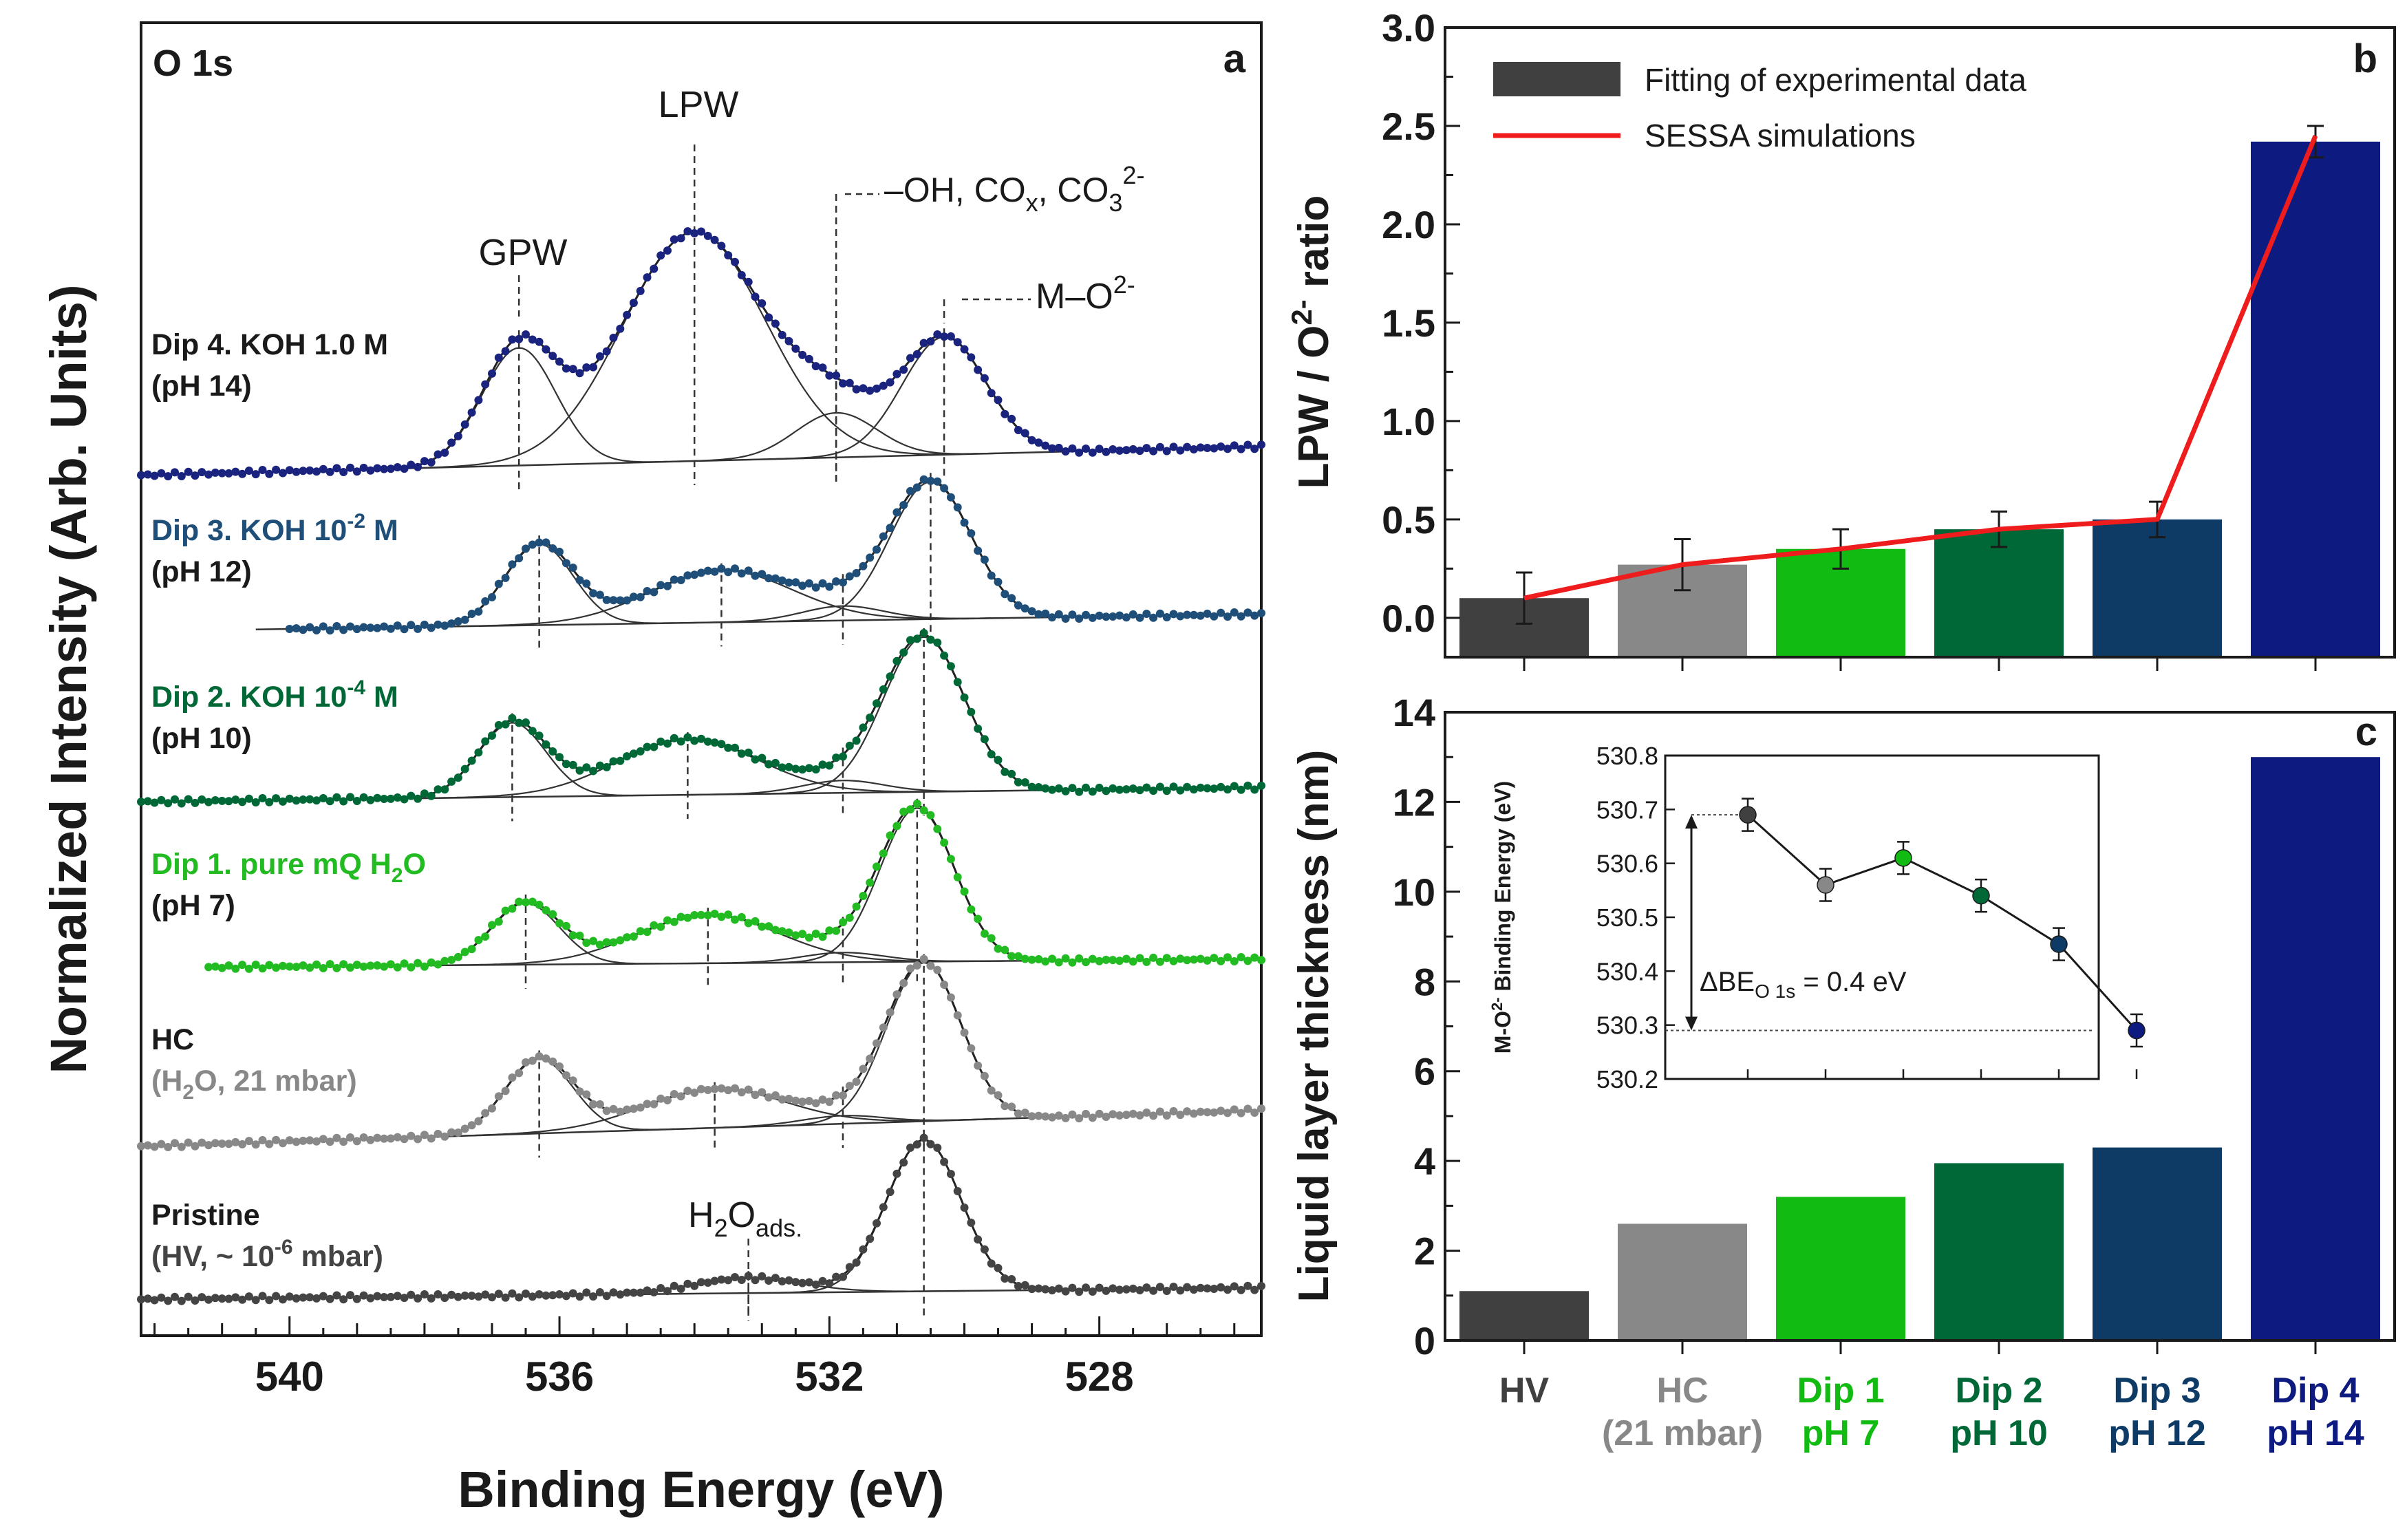 This screenshot has width=2407, height=1540. Describe the element at coordinates (701, 1489) in the screenshot. I see `panel-a-xlabel: Binding Energy (eV)` at that location.